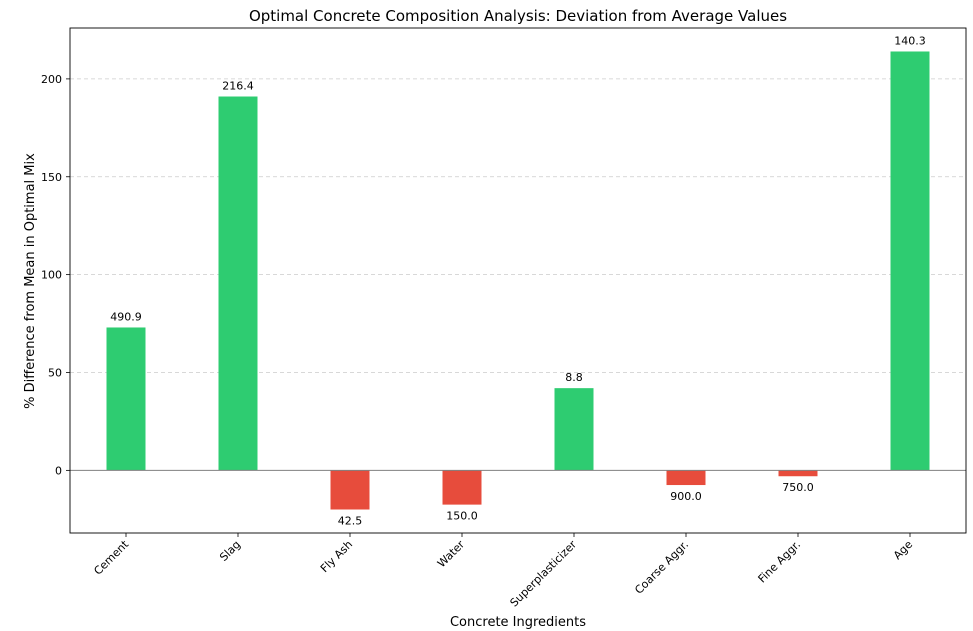 This screenshot has height=631, width=973. I want to click on y-tick-label: 100, so click(51, 275).